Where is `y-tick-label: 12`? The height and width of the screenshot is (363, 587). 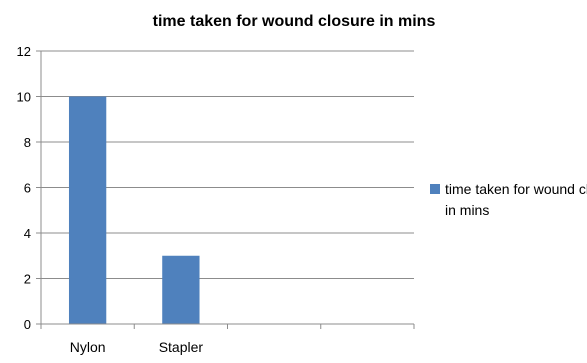 y-tick-label: 12 is located at coordinates (24, 51).